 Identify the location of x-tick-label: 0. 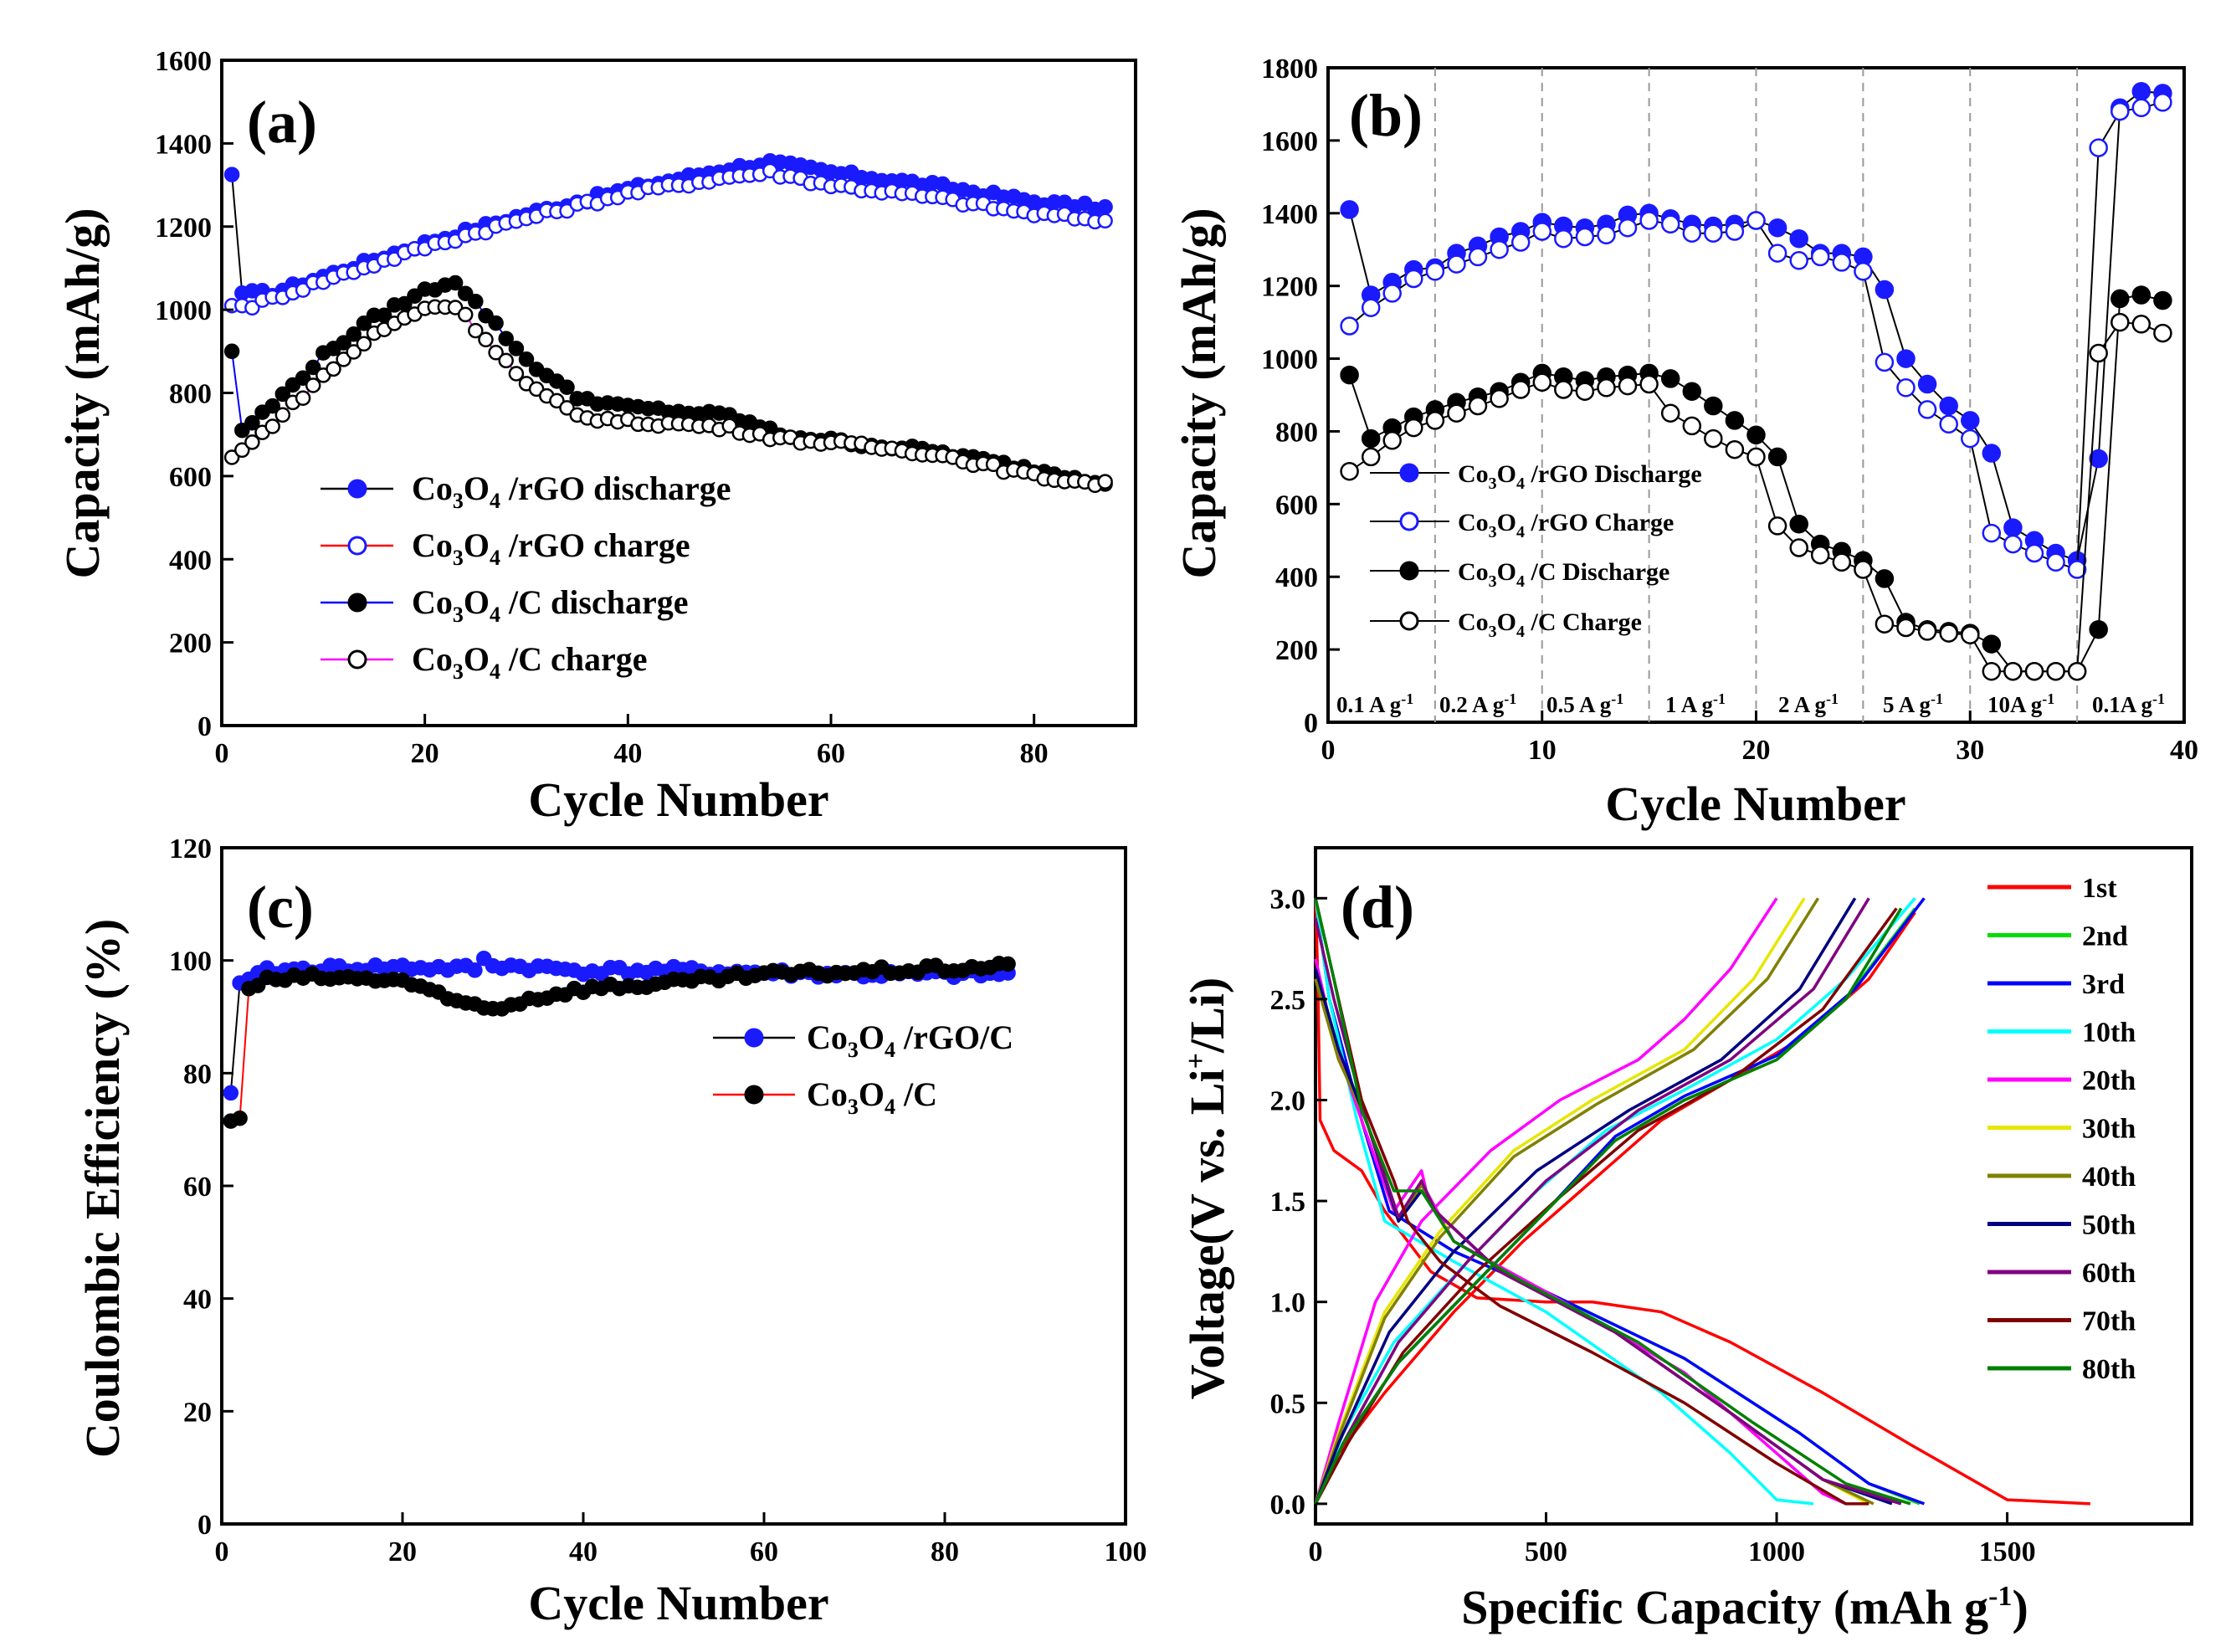
(1316, 1552).